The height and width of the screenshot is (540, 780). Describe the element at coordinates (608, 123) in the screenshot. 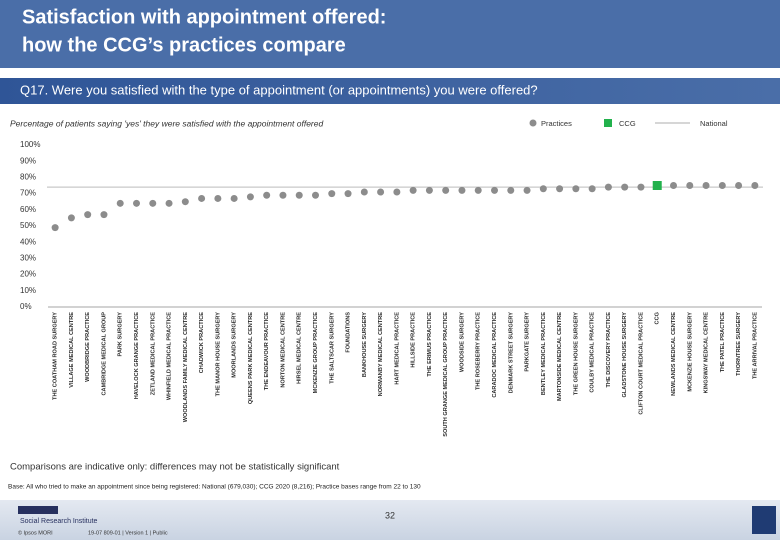

I see `legend-marker` at that location.